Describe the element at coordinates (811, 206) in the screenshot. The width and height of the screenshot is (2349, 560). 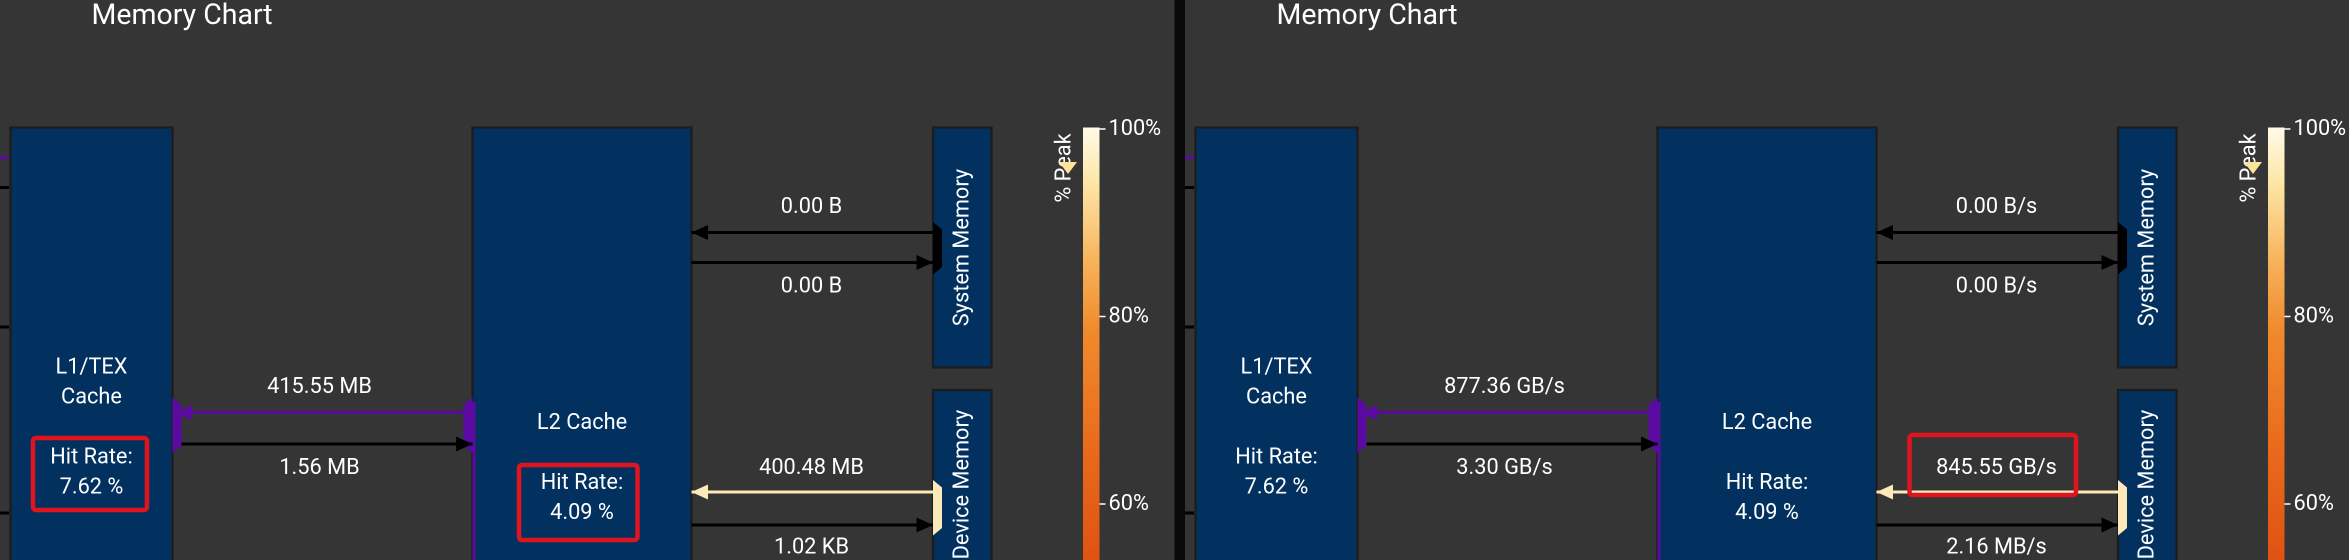
I see `sys-in-label: 0.00 B` at that location.